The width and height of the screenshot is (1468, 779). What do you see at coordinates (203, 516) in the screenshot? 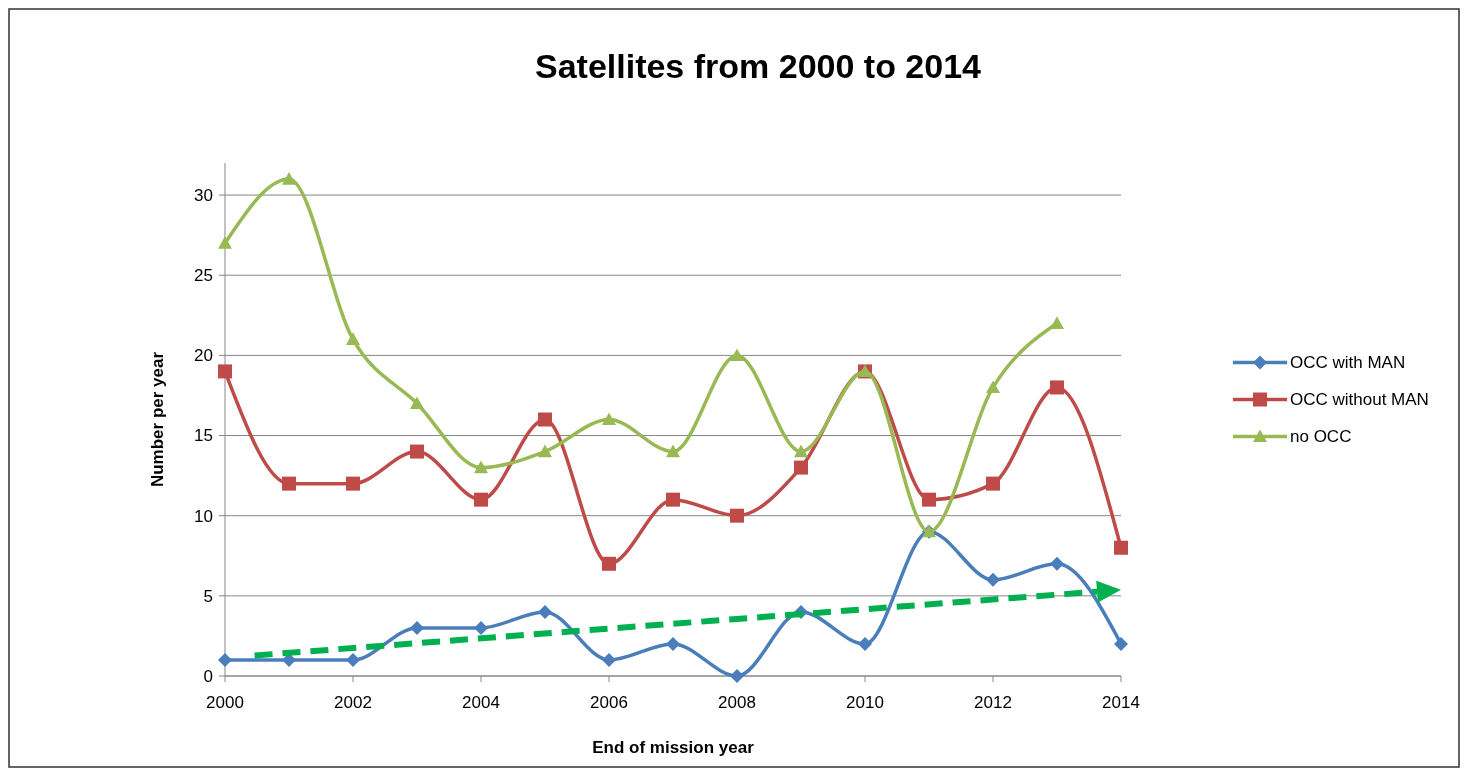
I see `y-tick-label: 10` at bounding box center [203, 516].